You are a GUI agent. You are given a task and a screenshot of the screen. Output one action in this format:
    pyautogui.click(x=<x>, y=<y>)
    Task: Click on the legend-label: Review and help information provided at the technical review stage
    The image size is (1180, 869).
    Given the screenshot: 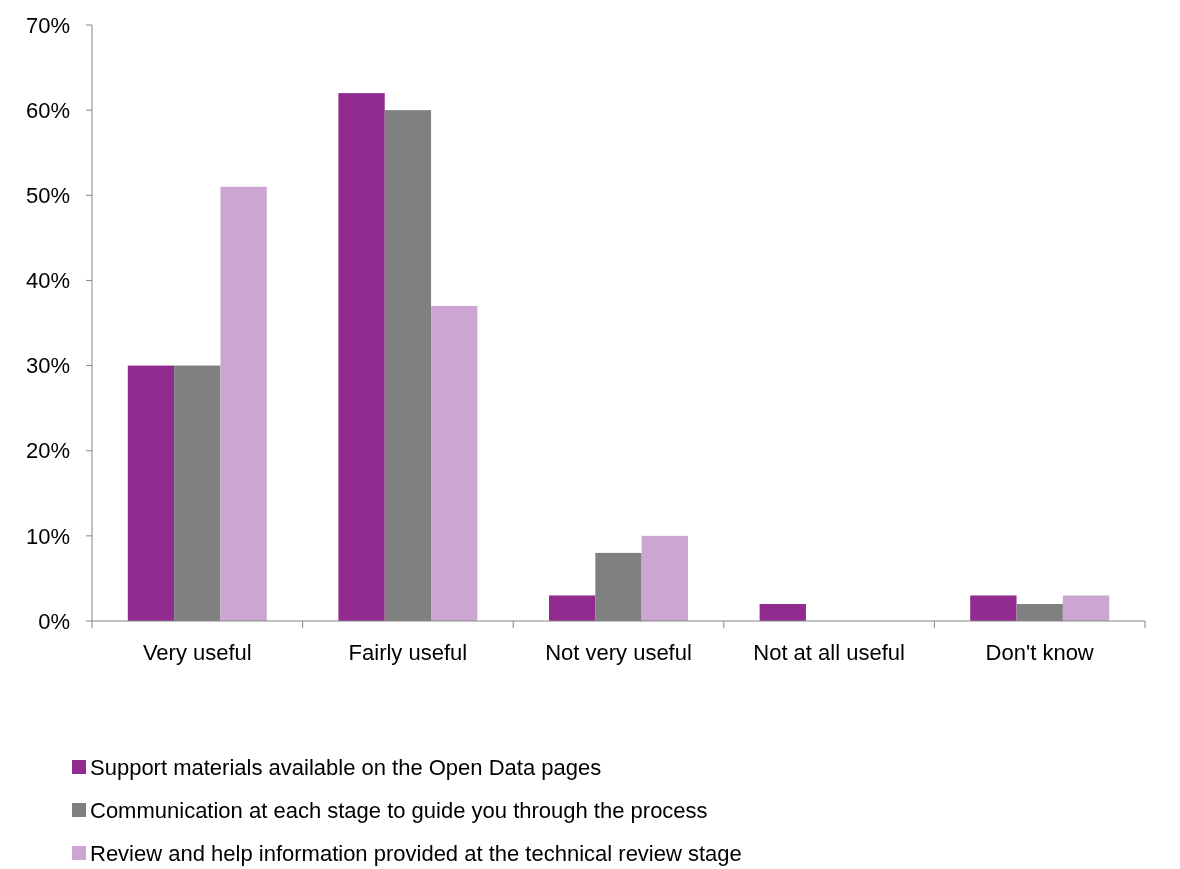 What is the action you would take?
    pyautogui.click(x=416, y=853)
    